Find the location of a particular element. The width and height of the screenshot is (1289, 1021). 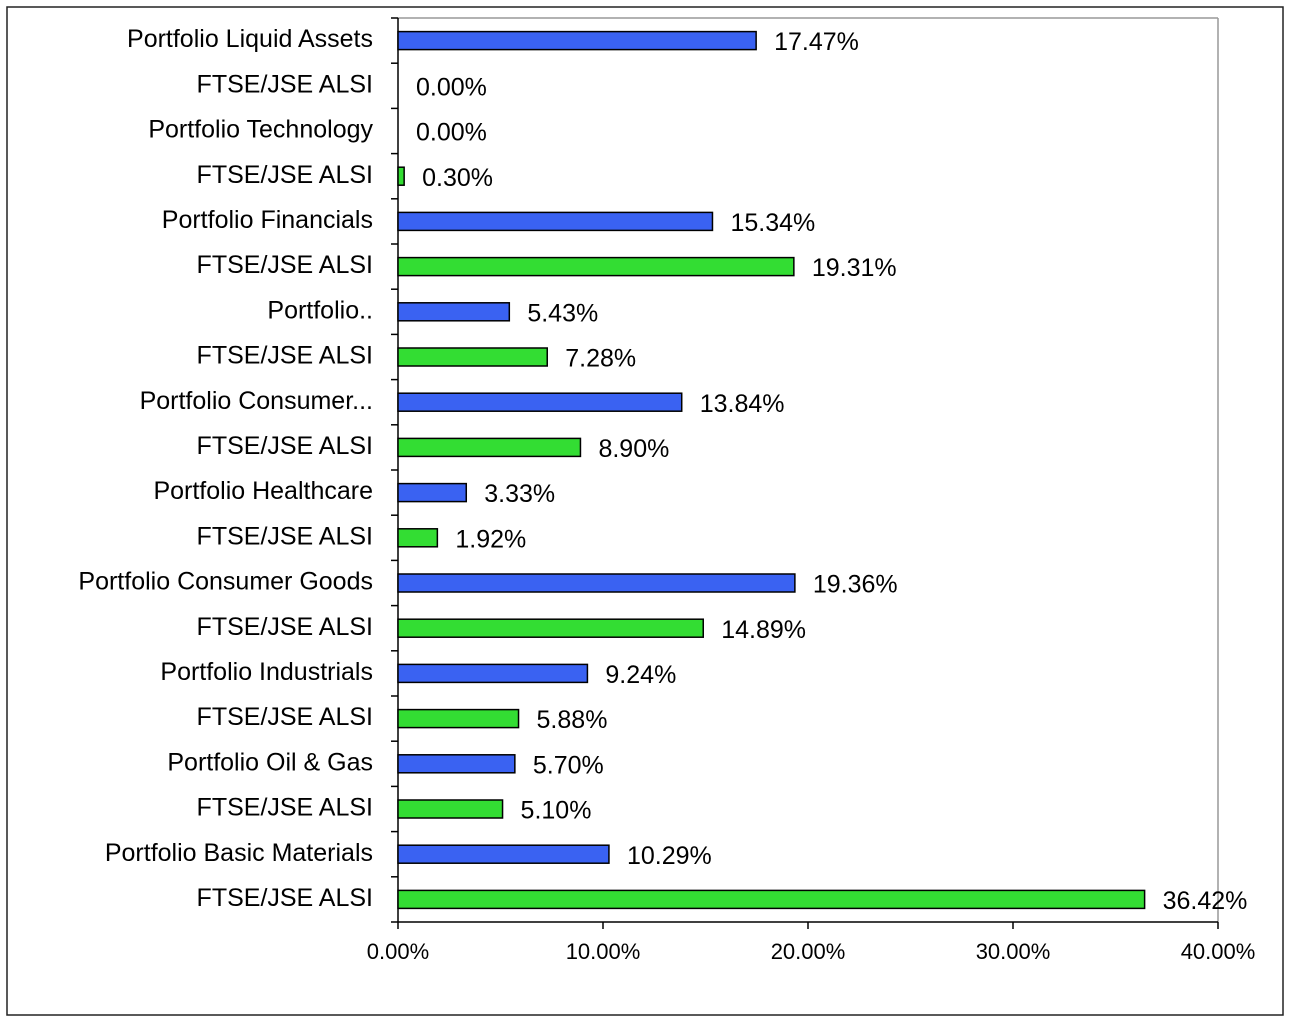

category-label: Portfolio Industrials is located at coordinates (266, 672).